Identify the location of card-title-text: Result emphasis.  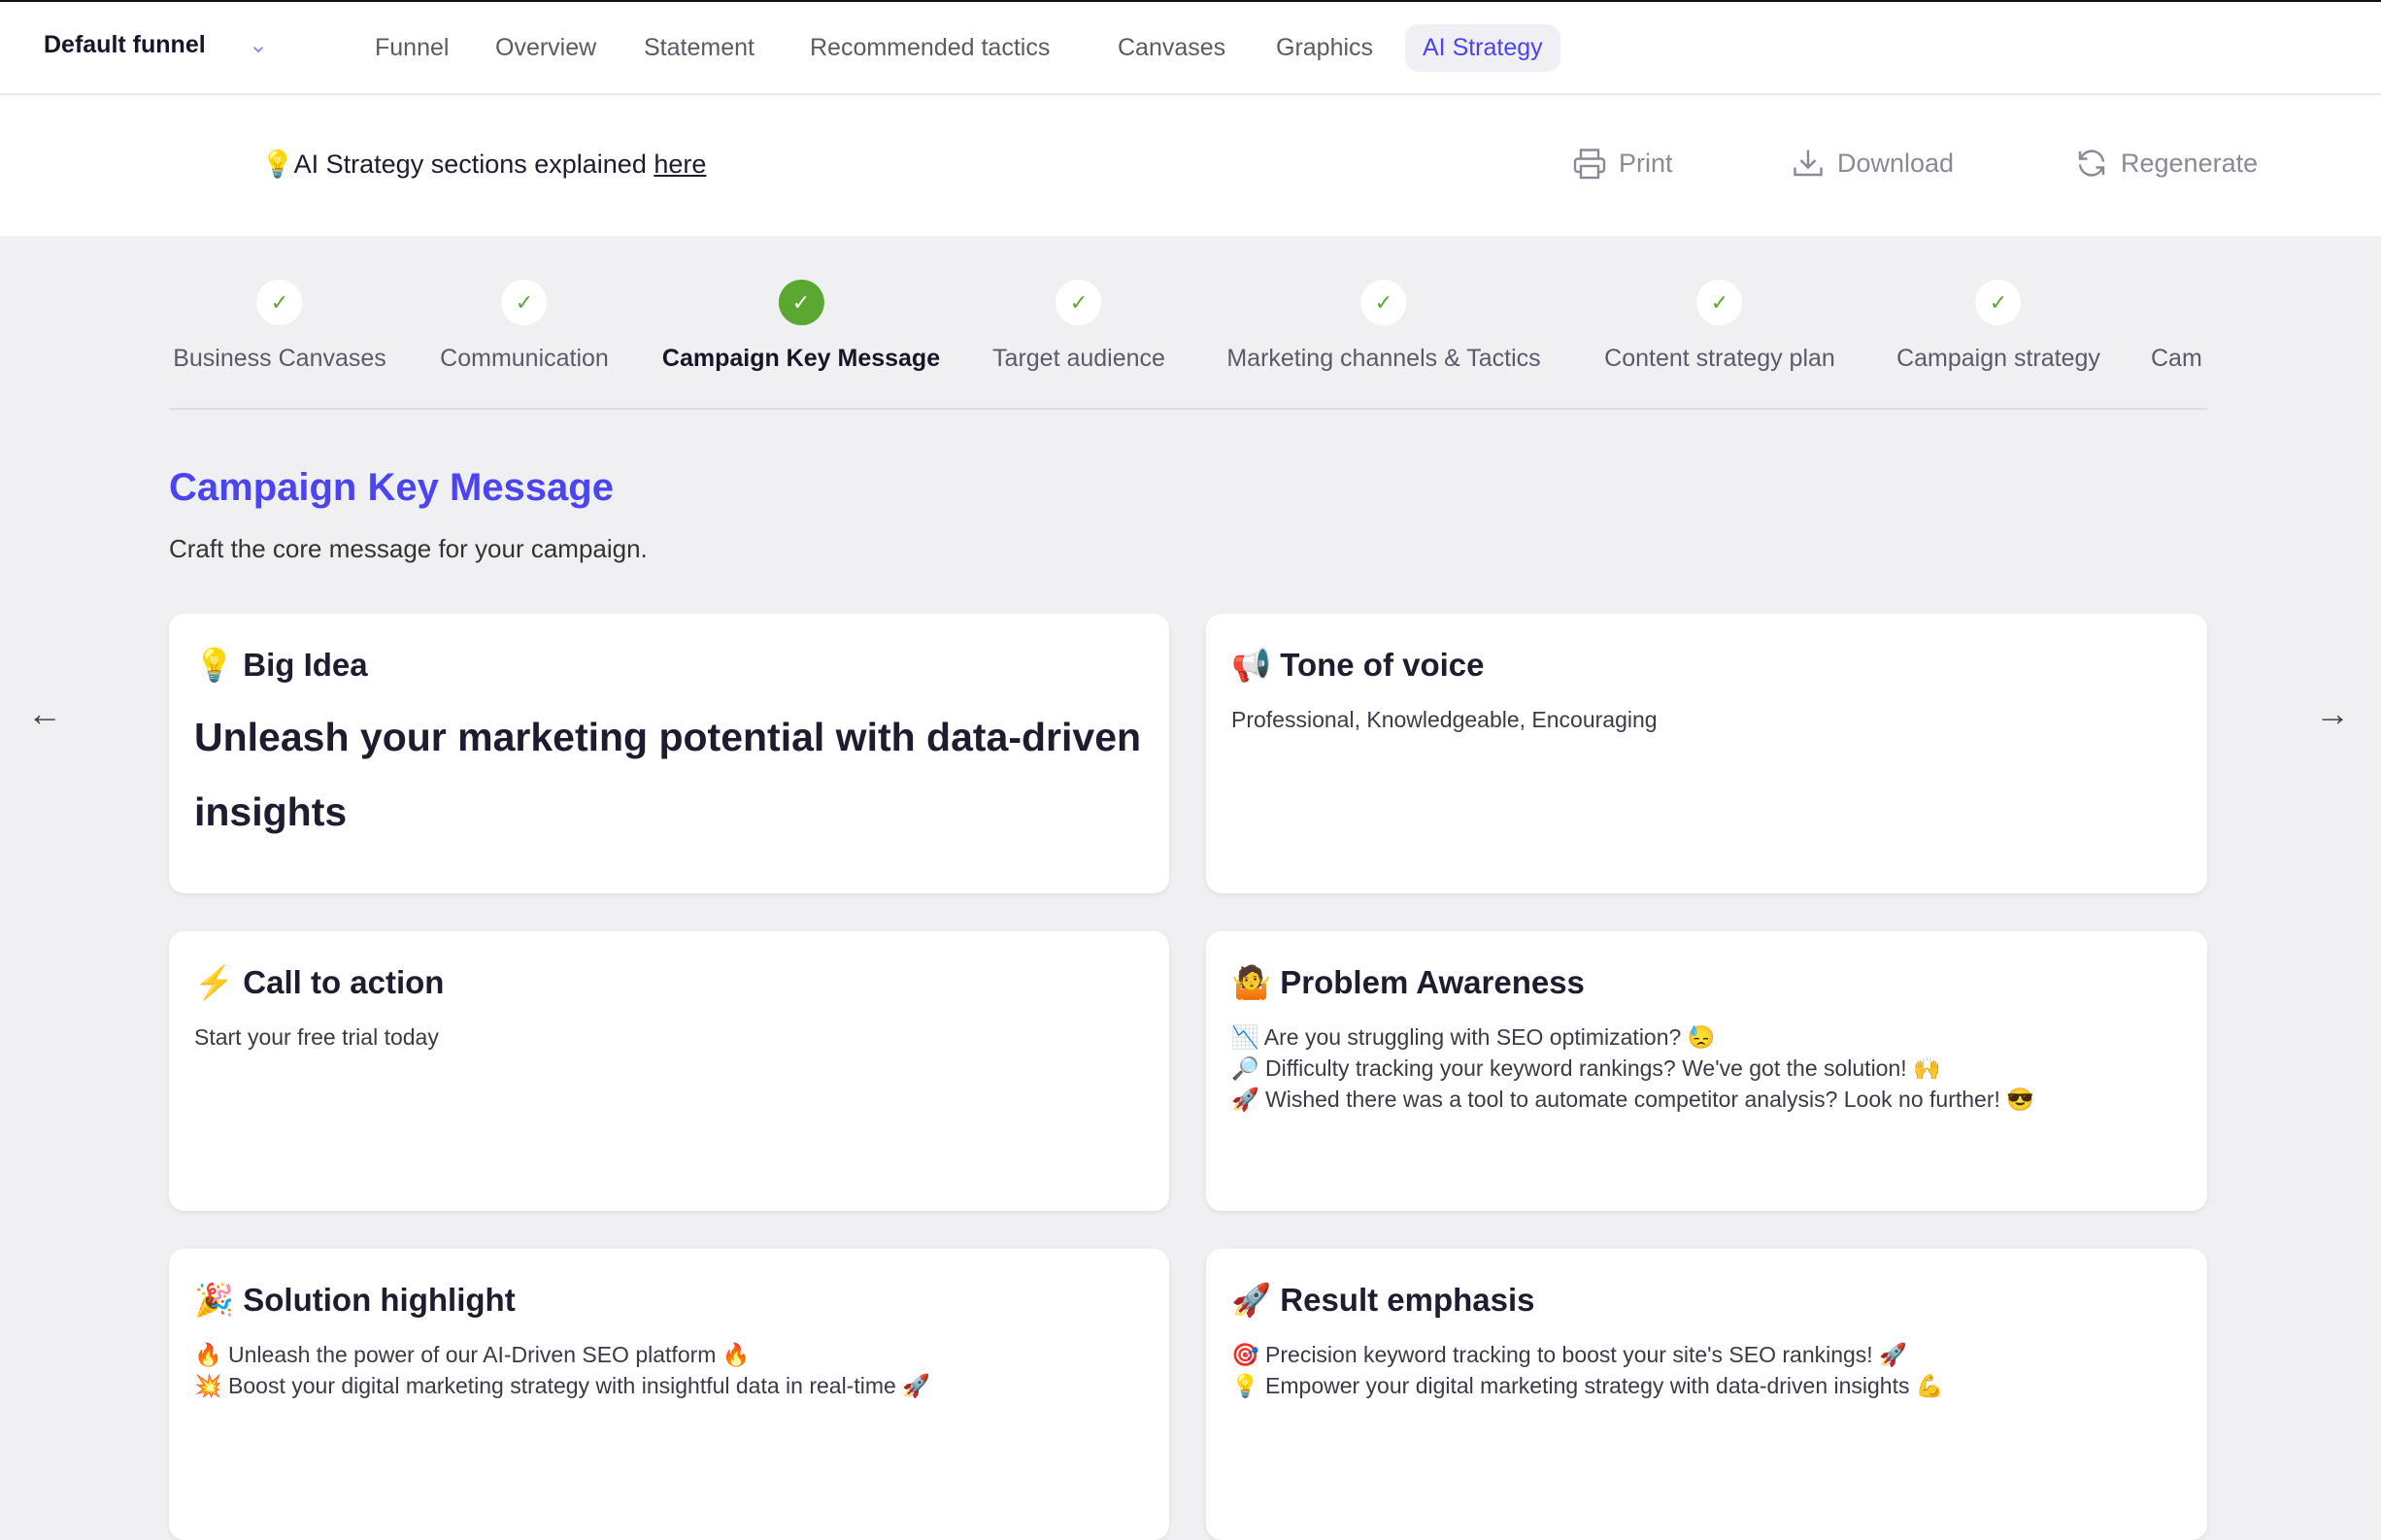
(1407, 1300).